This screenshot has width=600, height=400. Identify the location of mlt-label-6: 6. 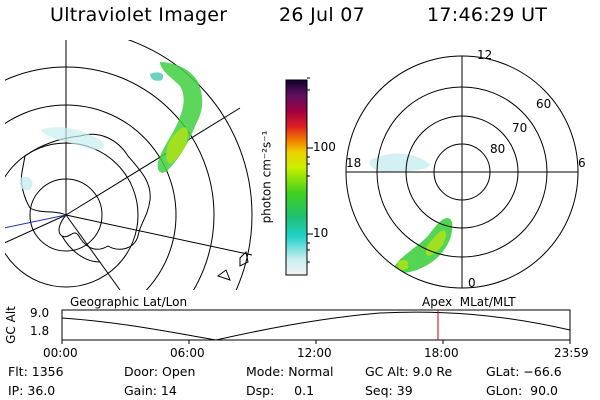
(582, 163).